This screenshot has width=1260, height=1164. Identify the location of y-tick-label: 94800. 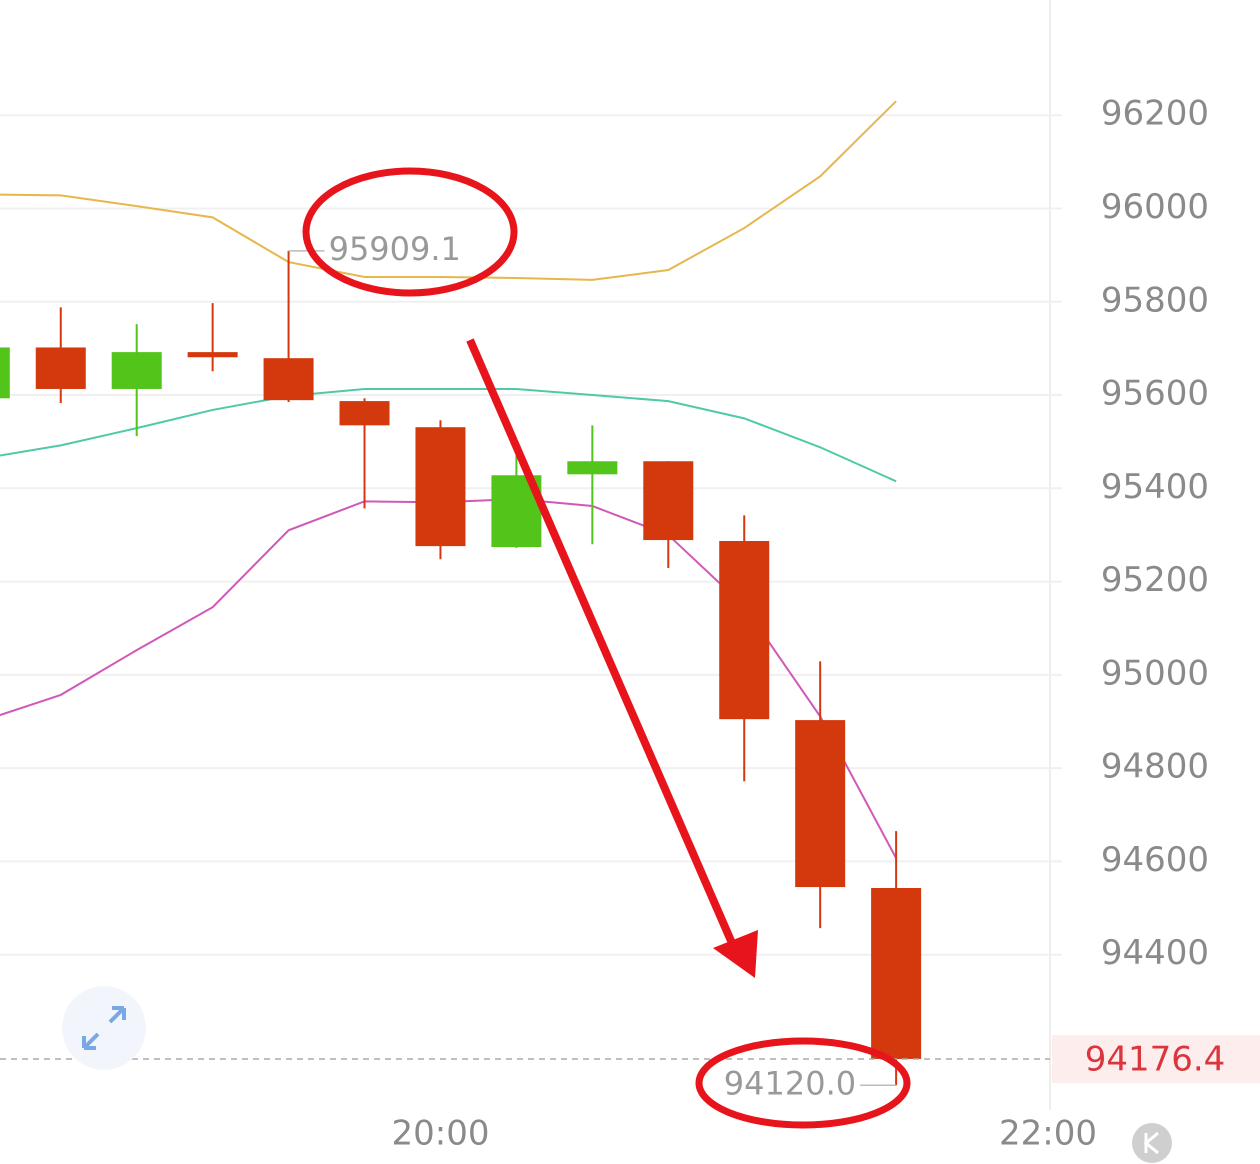
(1155, 767).